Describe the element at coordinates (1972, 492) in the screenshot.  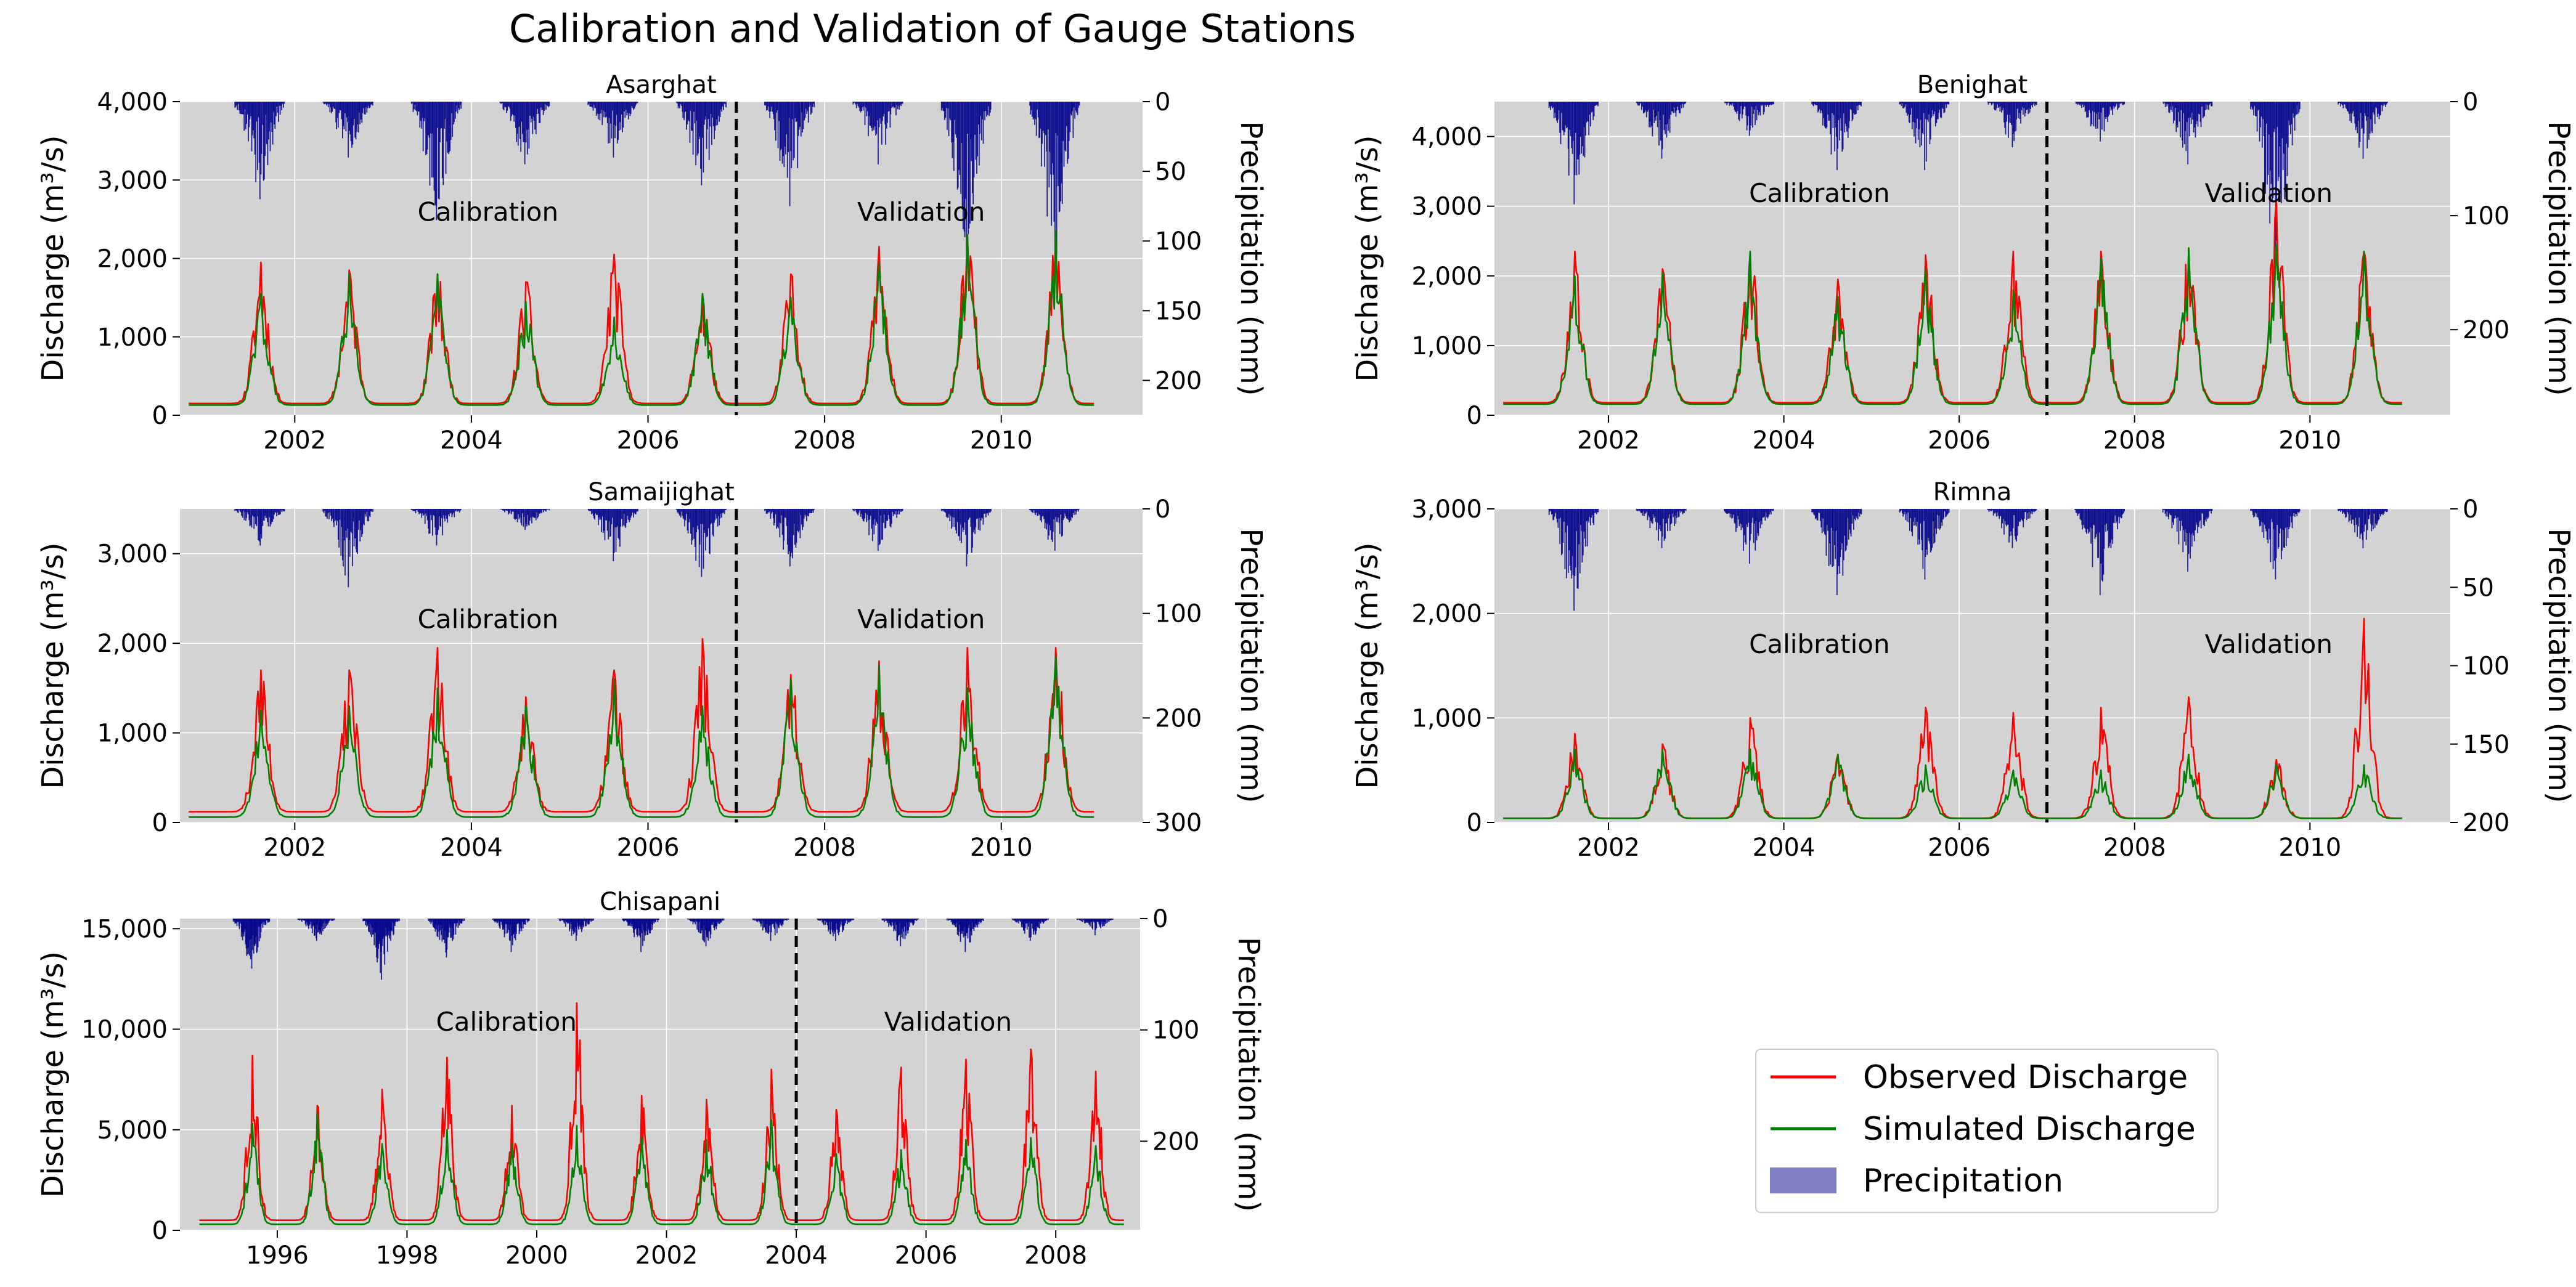
I see `panel-title: Rimna` at that location.